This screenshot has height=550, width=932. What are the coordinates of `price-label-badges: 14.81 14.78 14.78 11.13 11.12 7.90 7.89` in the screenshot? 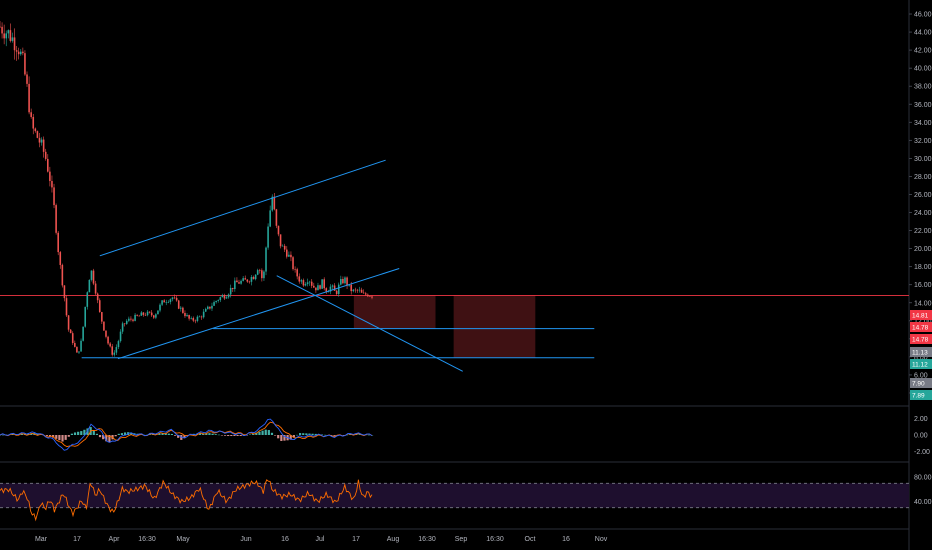 It's located at (921, 355).